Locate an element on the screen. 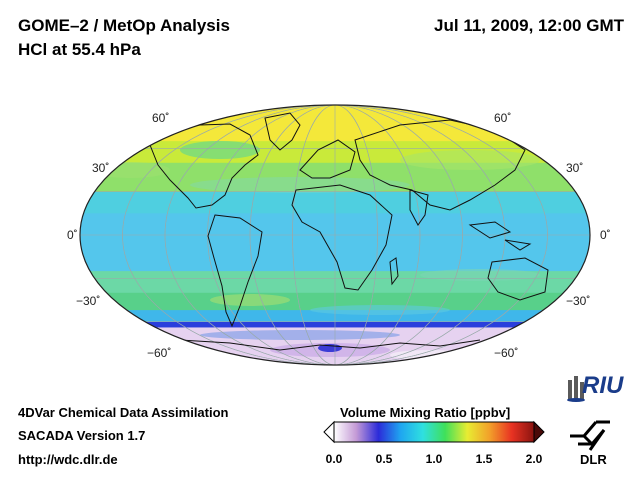 The width and height of the screenshot is (640, 480). title-line2: HCl at 55.4 hPa is located at coordinates (79, 49).